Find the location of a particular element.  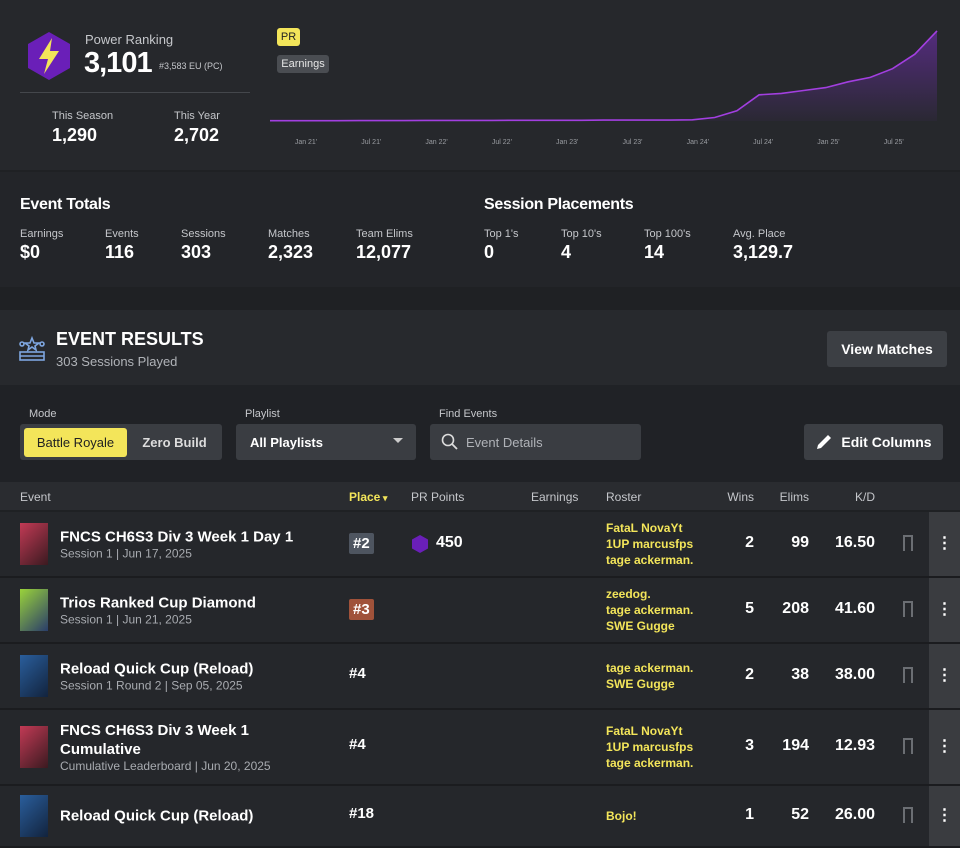

elims: 194 is located at coordinates (795, 745).